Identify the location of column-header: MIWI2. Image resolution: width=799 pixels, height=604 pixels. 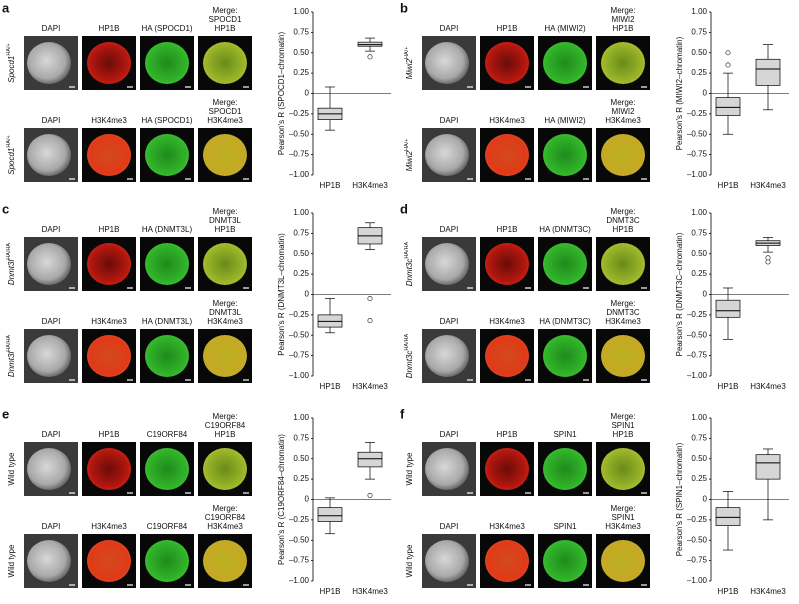
(623, 19).